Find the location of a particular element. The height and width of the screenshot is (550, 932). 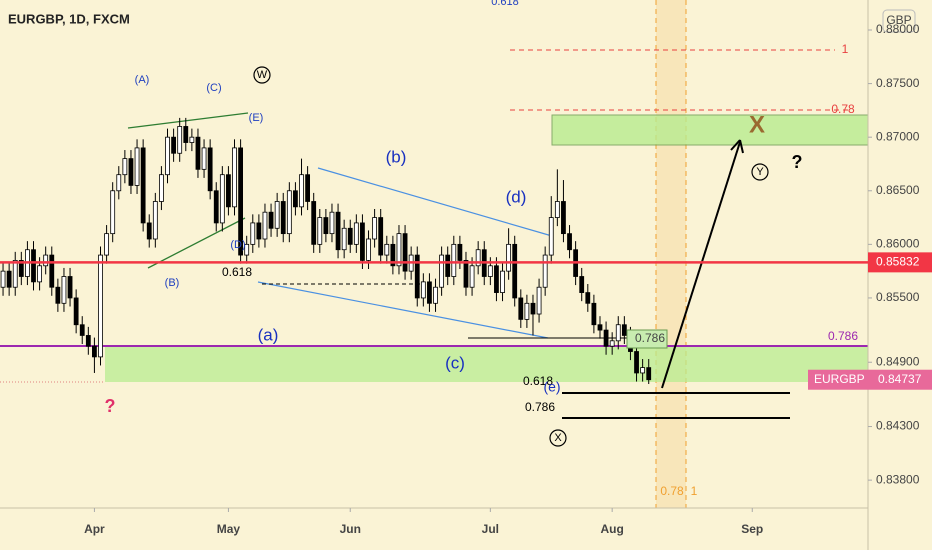

support-zone is located at coordinates (486, 364).